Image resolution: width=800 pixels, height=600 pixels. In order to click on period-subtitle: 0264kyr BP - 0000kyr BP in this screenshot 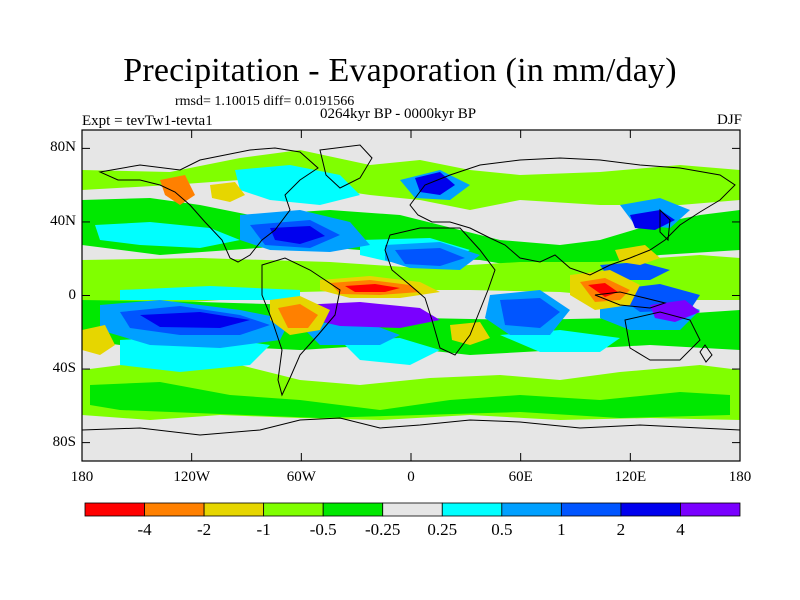, I will do `click(398, 114)`.